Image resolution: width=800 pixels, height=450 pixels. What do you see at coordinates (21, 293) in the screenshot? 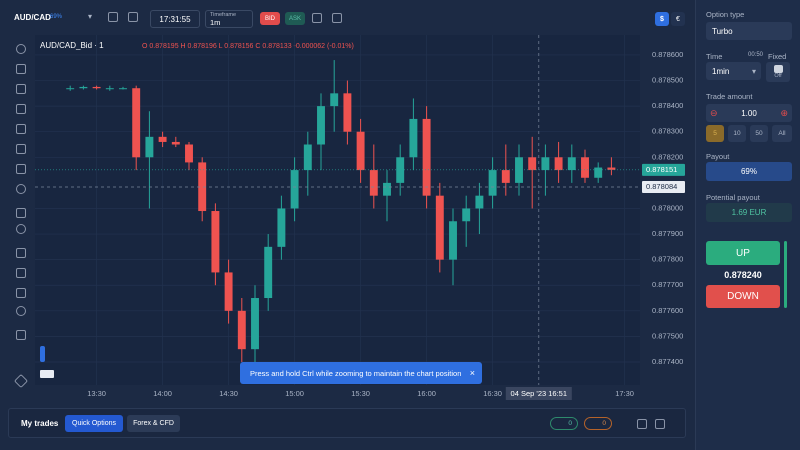
I see `lock-tool` at bounding box center [21, 293].